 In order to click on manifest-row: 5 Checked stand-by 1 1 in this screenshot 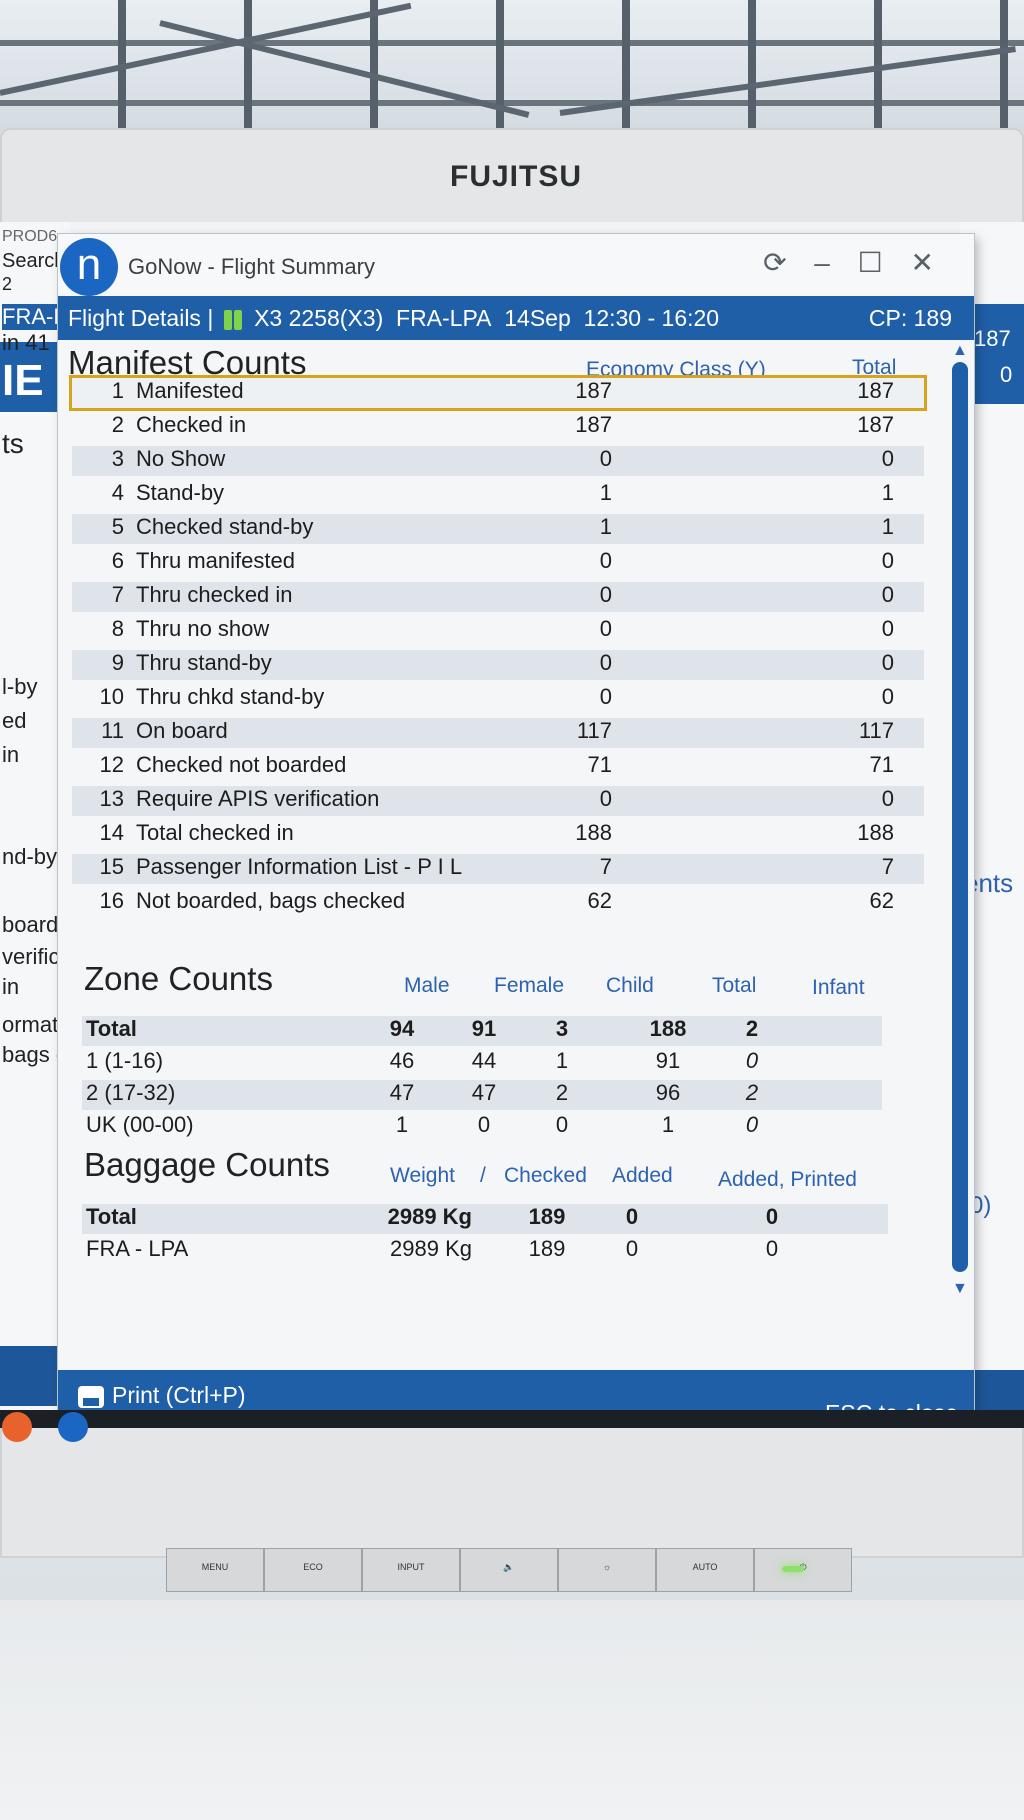, I will do `click(498, 529)`.